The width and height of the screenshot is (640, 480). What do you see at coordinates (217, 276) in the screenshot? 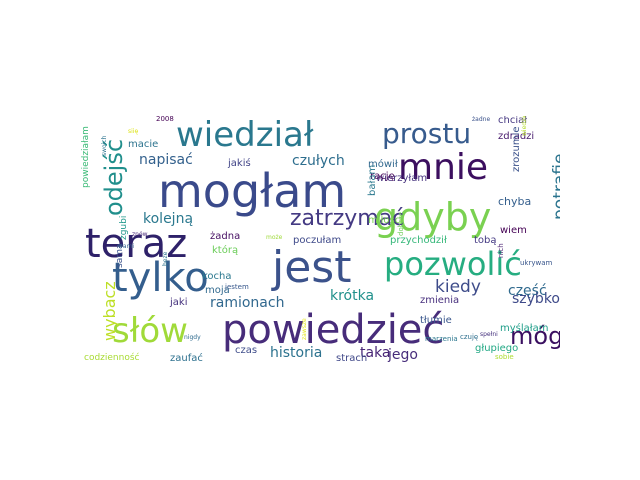
I see `word: kocha` at bounding box center [217, 276].